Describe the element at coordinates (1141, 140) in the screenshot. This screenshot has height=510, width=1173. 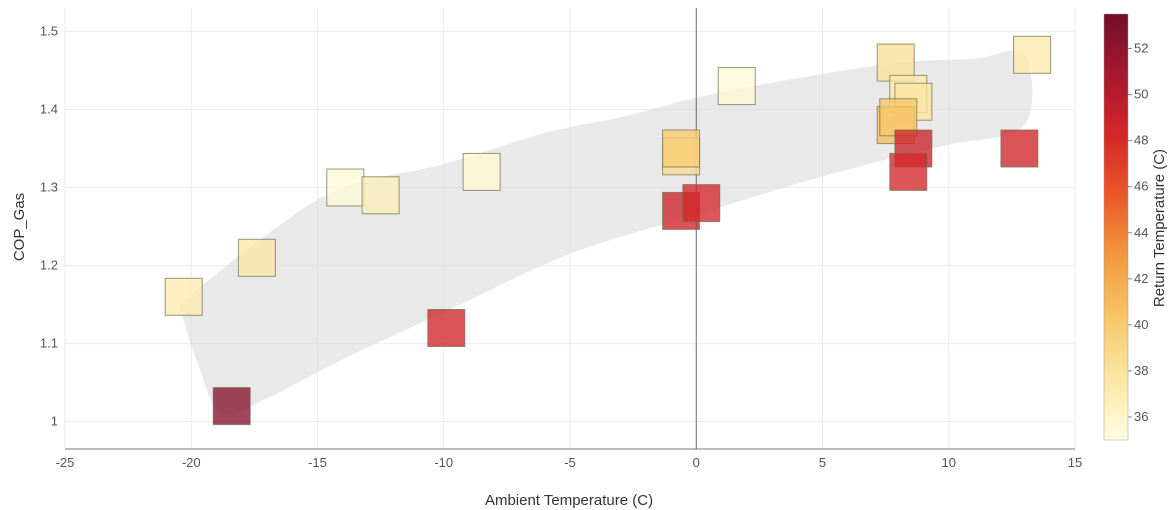
I see `colorbar-tick-label: 48` at that location.